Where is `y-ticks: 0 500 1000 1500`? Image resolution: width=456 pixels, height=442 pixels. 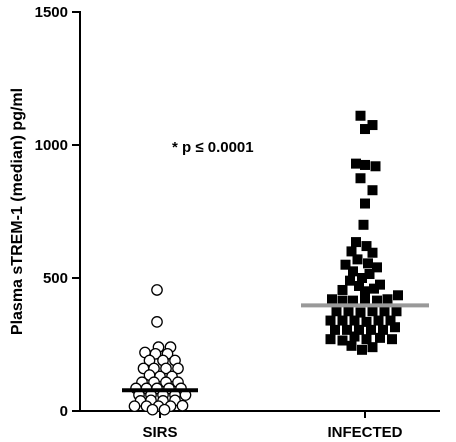 y-ticks: 0 500 1000 1500 is located at coordinates (57, 212).